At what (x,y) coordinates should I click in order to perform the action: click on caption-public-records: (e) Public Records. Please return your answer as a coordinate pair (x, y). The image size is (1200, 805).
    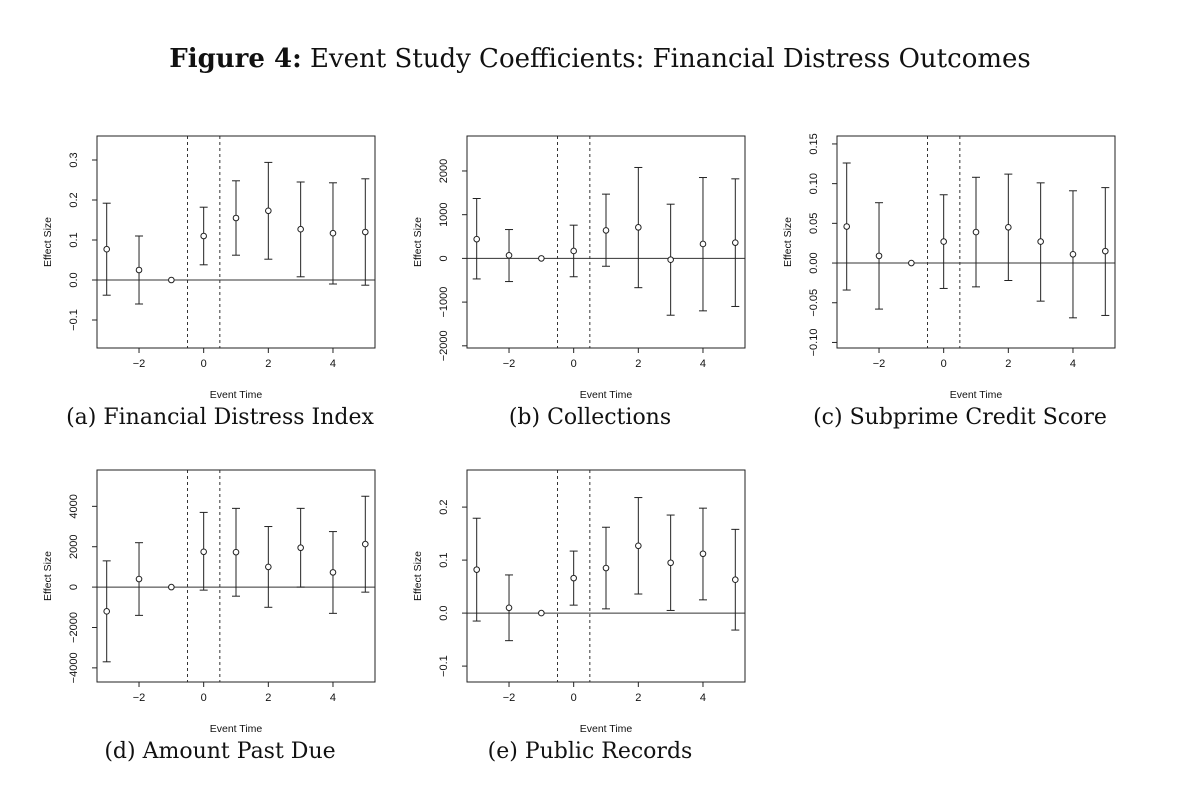
    Looking at the image, I should click on (590, 751).